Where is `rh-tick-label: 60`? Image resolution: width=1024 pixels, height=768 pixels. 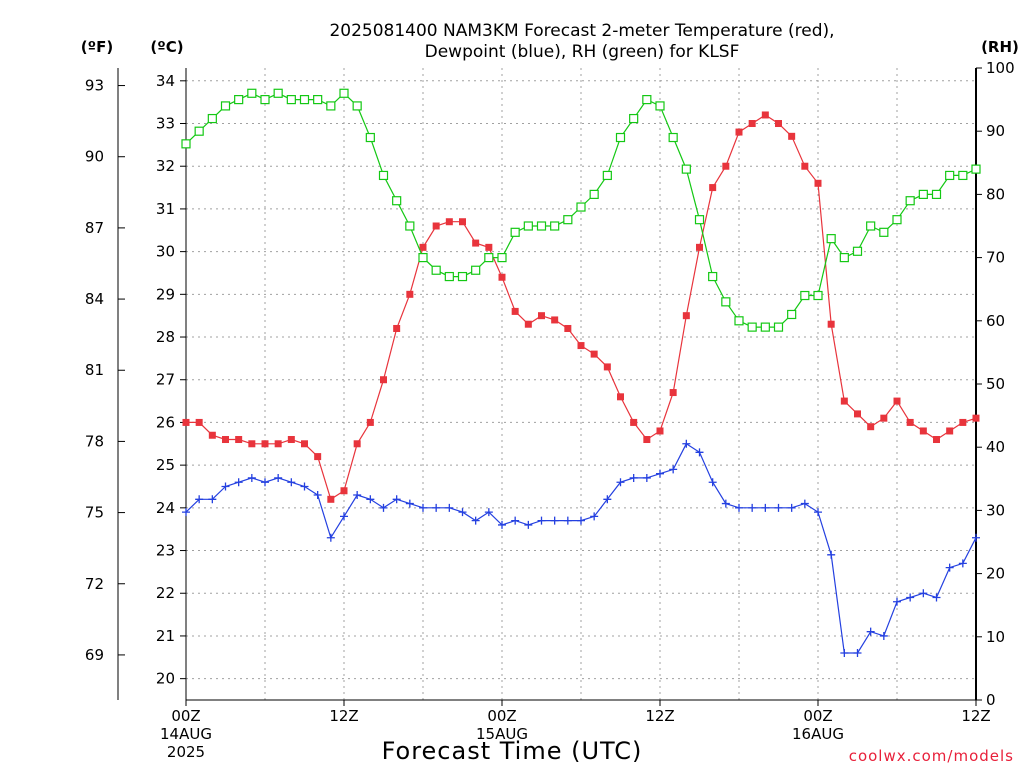 rh-tick-label: 60 is located at coordinates (995, 321).